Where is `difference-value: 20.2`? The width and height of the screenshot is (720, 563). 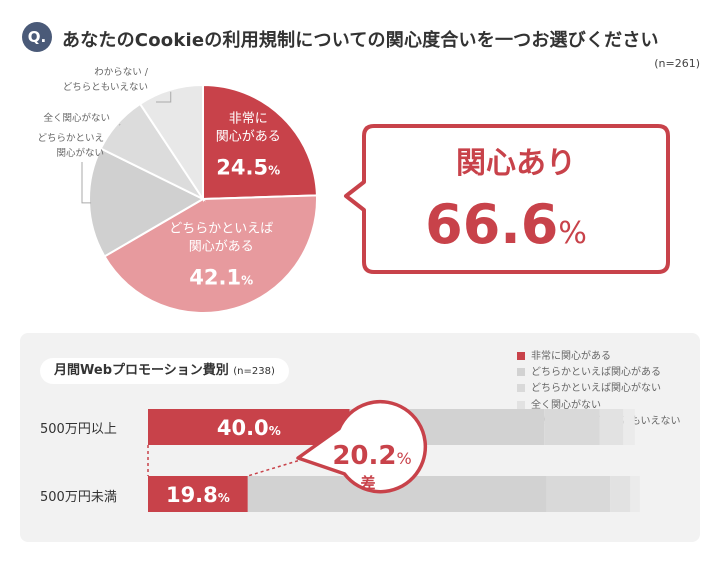
difference-value: 20.2 is located at coordinates (364, 456).